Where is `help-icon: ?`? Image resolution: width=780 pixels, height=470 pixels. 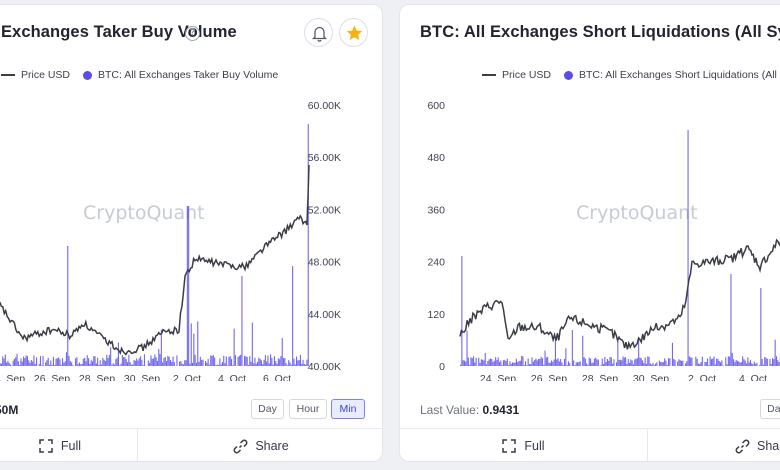 help-icon: ? is located at coordinates (192, 33).